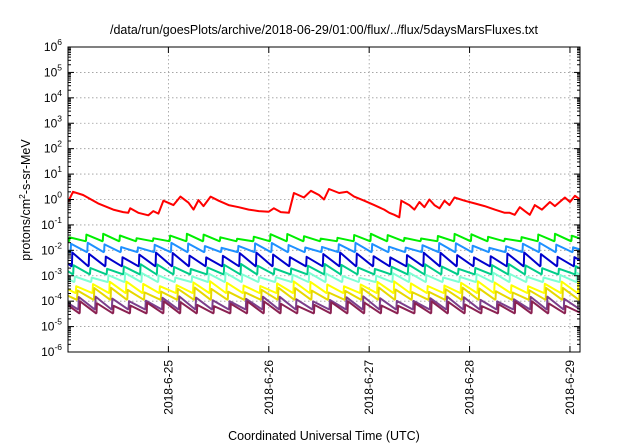 Image resolution: width=640 pixels, height=448 pixels. Describe the element at coordinates (51, 248) in the screenshot. I see `y-tick-label: 10⁻²` at that location.